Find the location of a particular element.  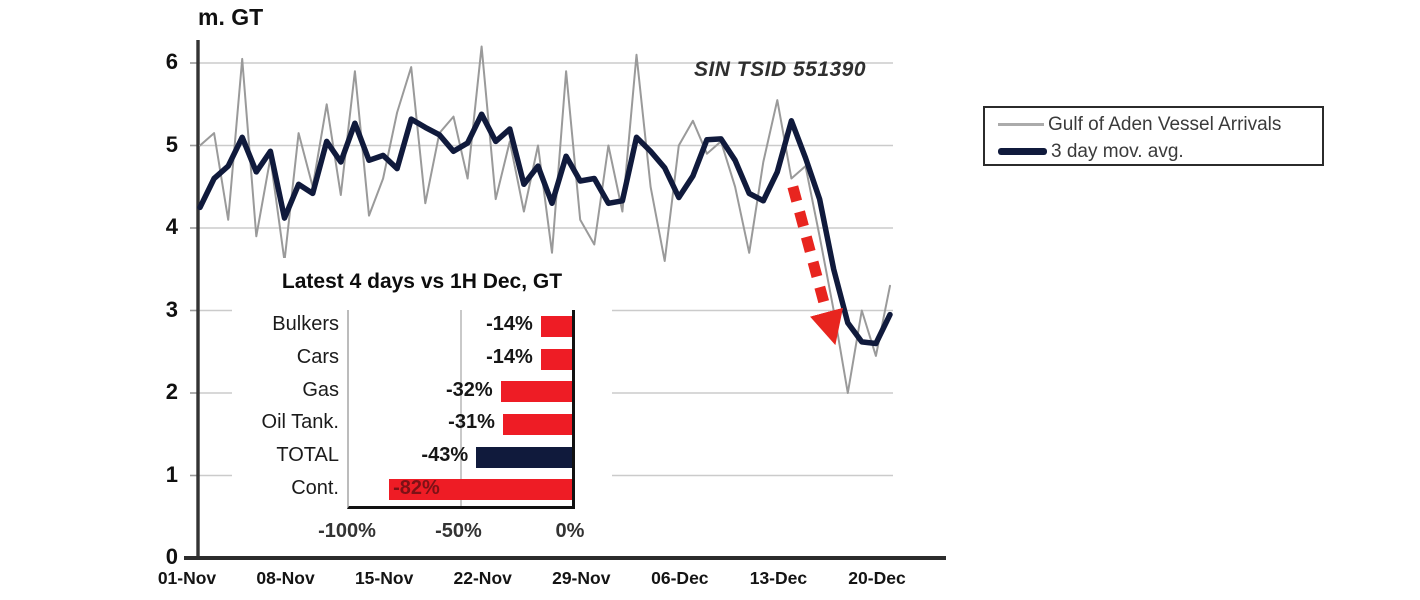

x-tick-label: 22-Nov is located at coordinates (482, 578).